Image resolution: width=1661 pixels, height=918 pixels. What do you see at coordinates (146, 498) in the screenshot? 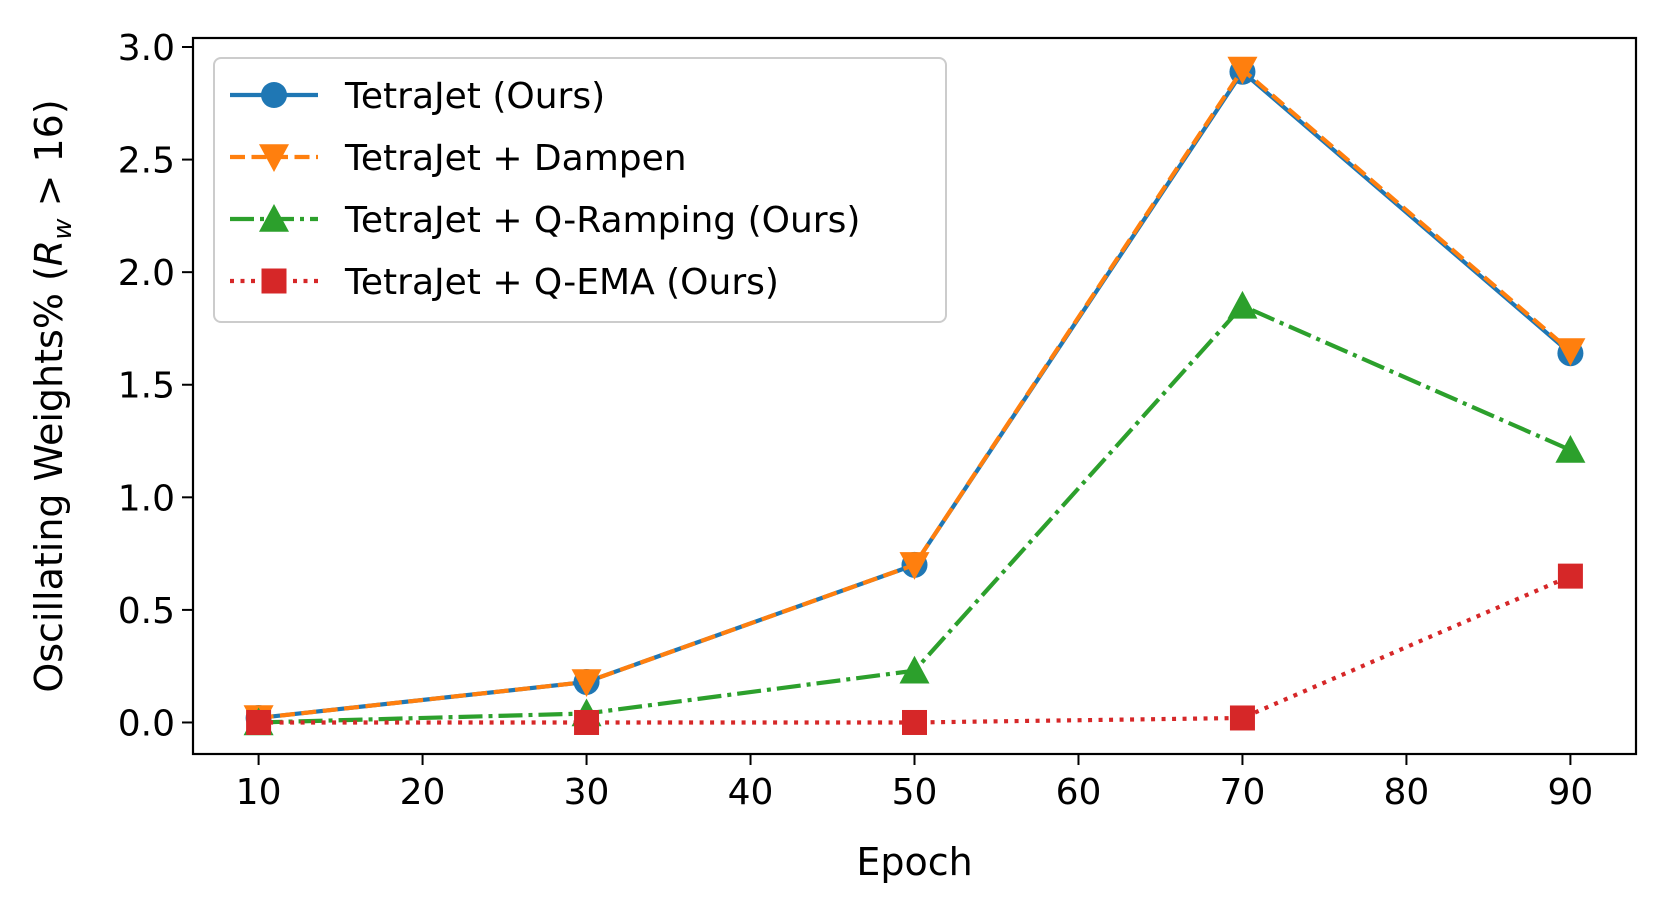
I see `y-tick-label: 1.0` at bounding box center [146, 498].